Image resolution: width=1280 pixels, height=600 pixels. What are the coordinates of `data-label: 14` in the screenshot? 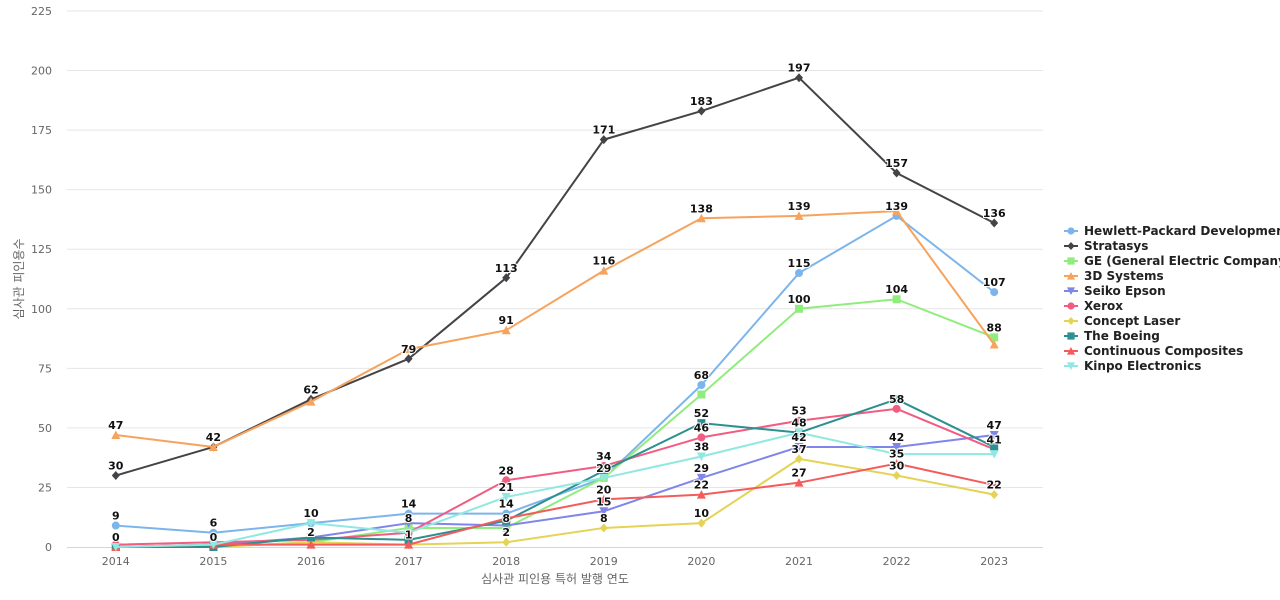 It's located at (409, 504).